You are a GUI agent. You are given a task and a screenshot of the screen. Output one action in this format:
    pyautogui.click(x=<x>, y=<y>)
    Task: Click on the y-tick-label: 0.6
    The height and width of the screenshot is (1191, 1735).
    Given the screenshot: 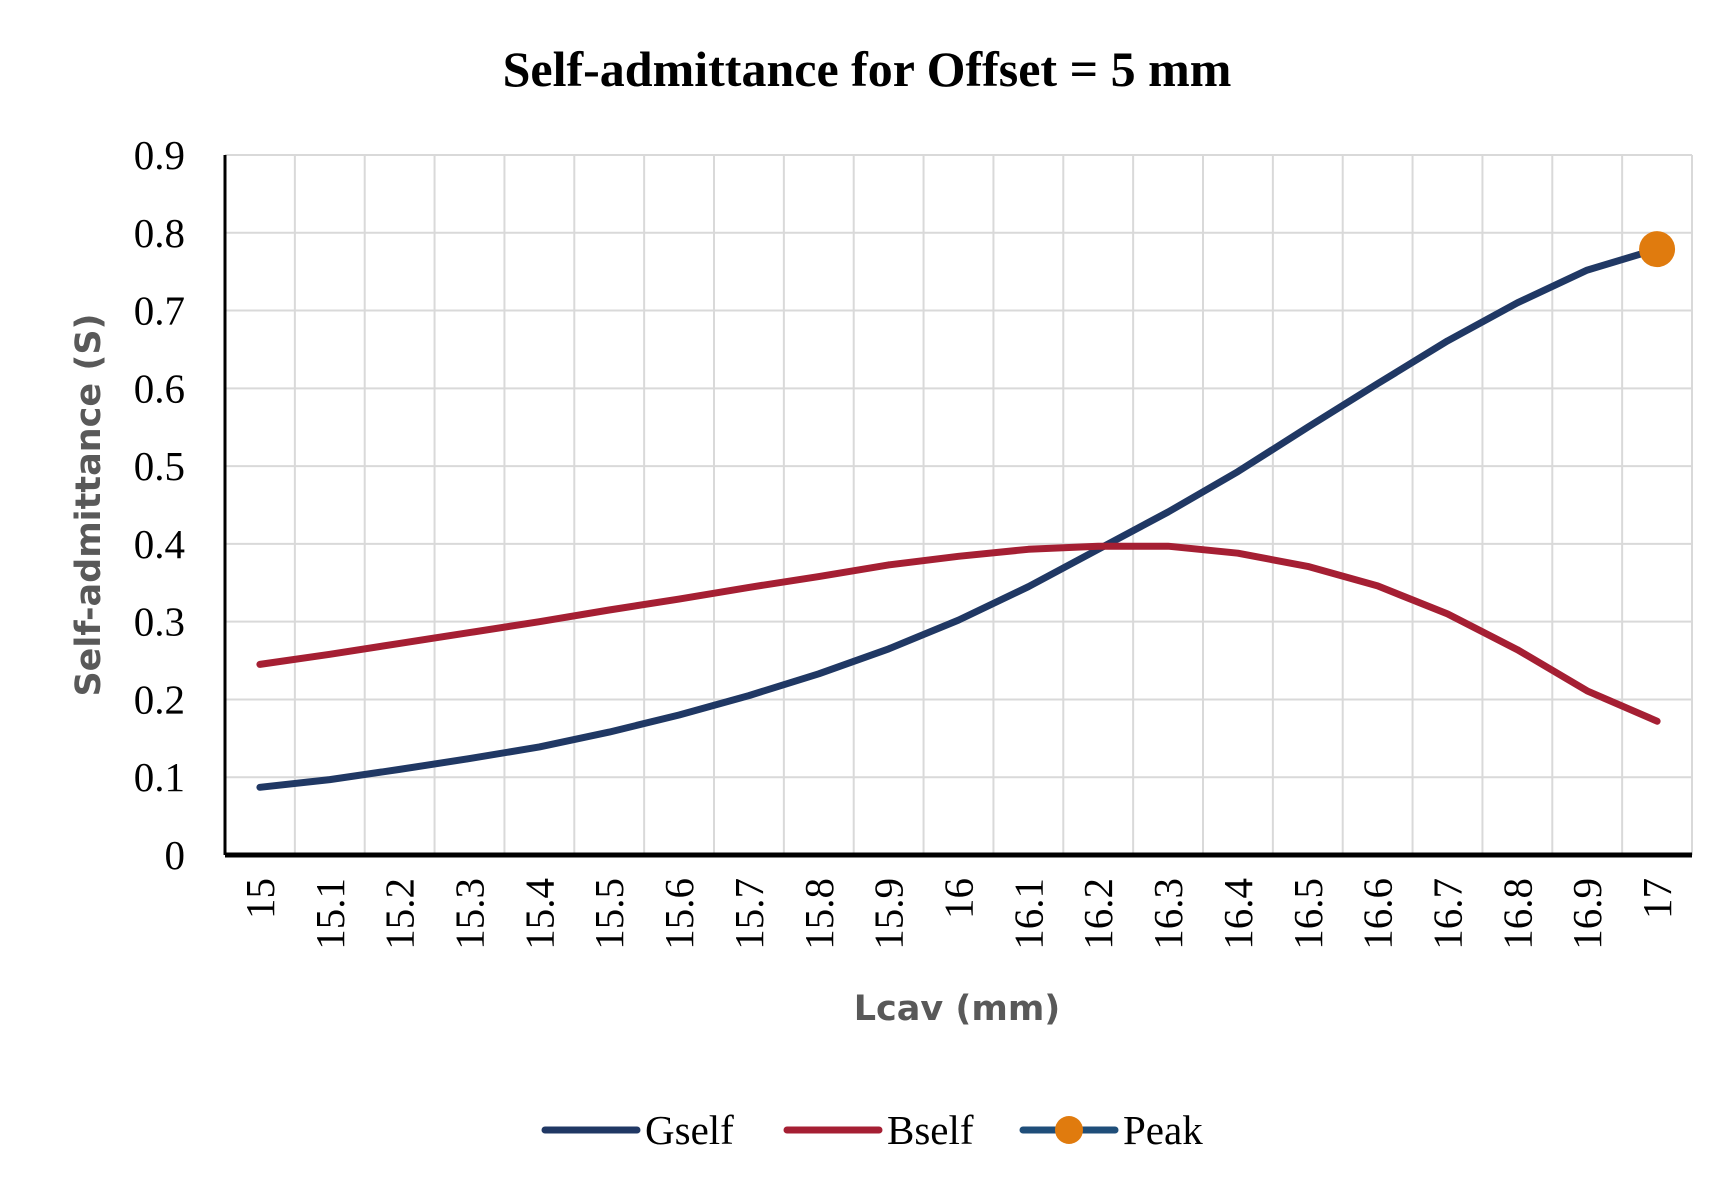 What is the action you would take?
    pyautogui.click(x=159, y=388)
    